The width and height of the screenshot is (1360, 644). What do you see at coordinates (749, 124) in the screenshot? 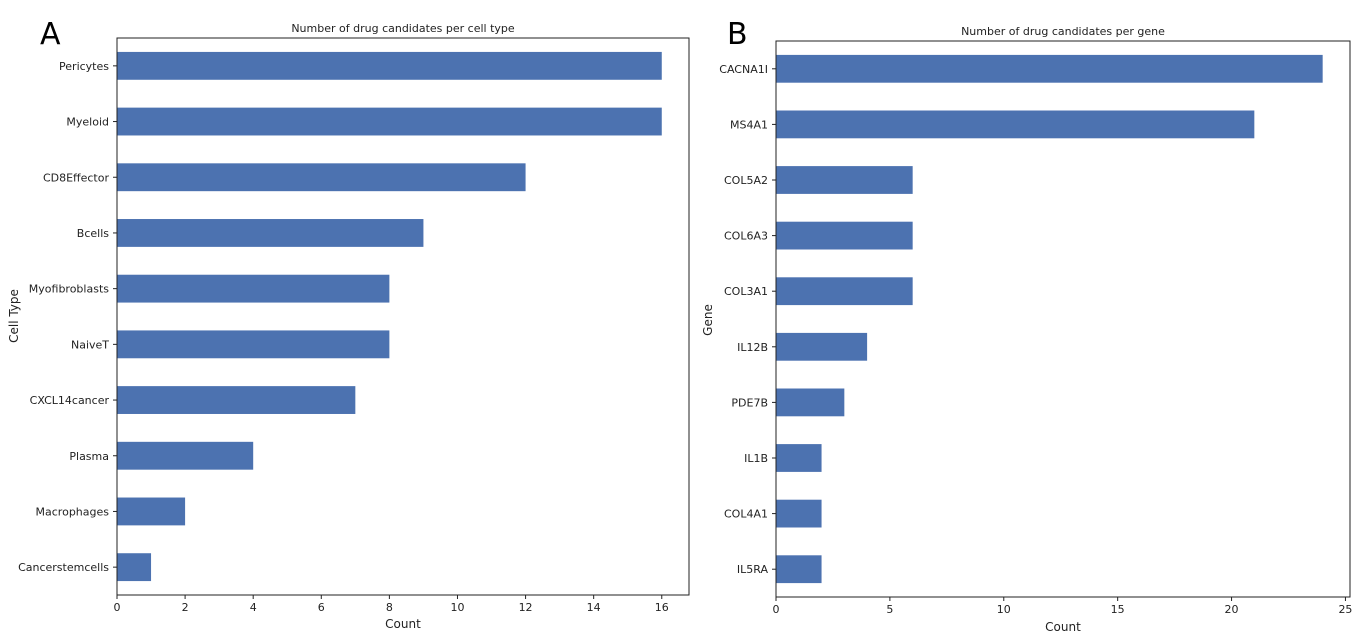
I see `y-tick-label: MS4A1` at bounding box center [749, 124].